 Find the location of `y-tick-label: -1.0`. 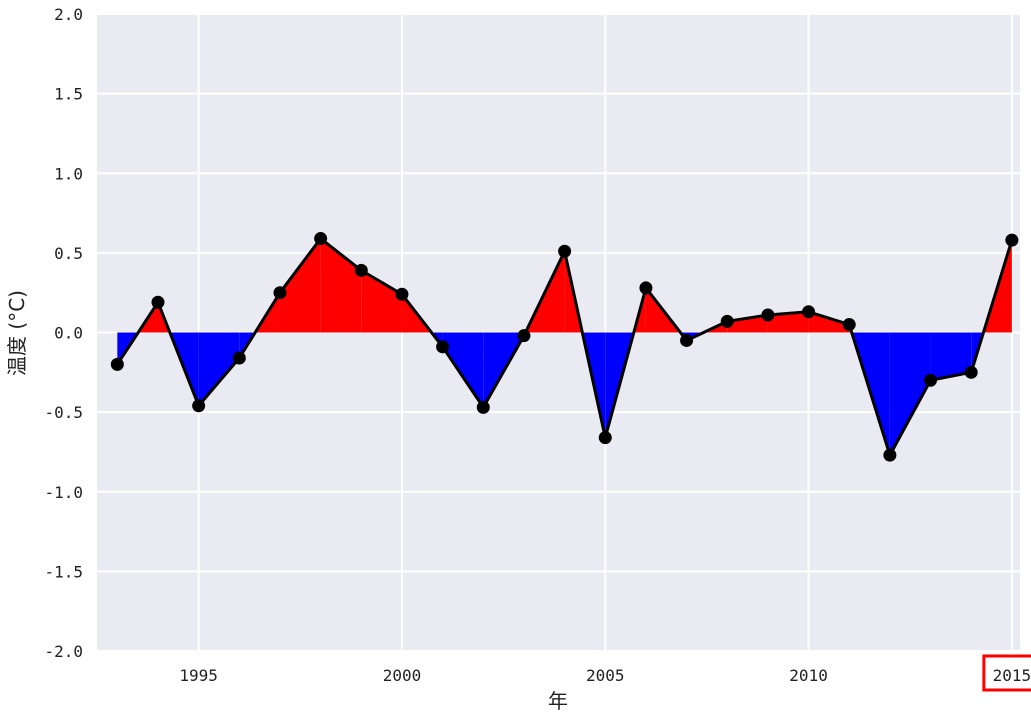

y-tick-label: -1.0 is located at coordinates (63, 492).